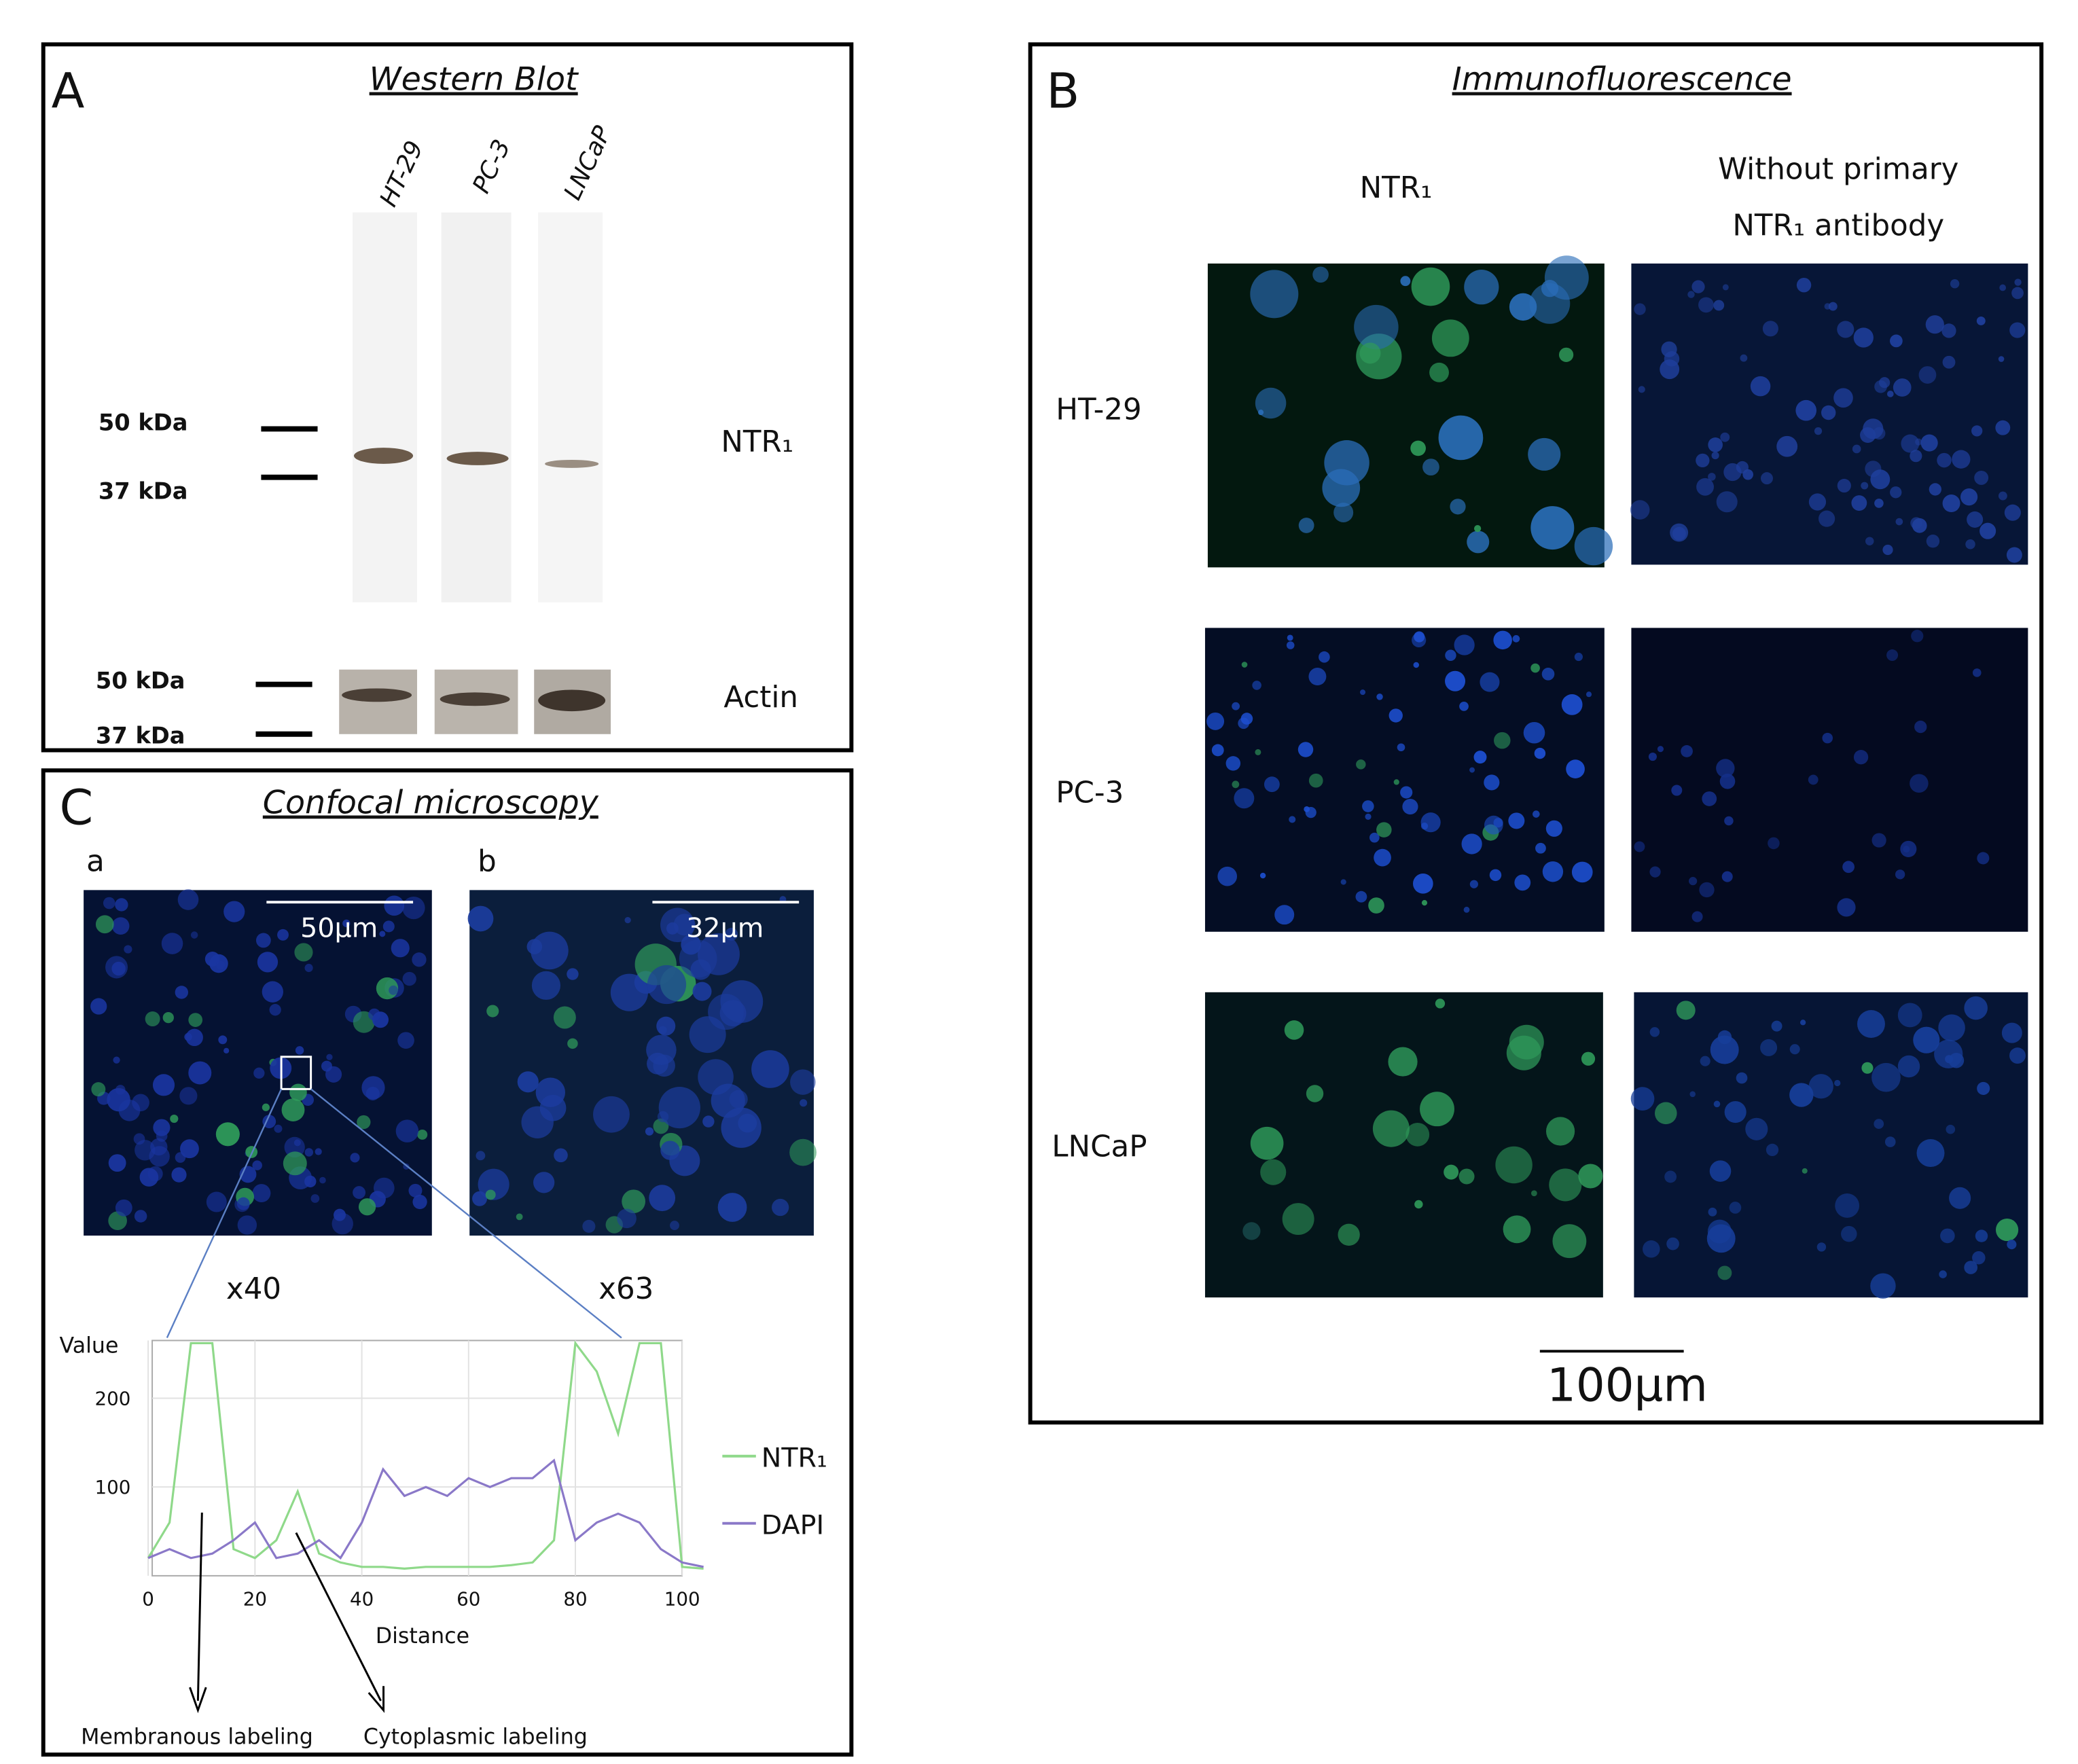 The width and height of the screenshot is (2078, 1764). Describe the element at coordinates (113, 1487) in the screenshot. I see `y-tick-label: 100` at that location.